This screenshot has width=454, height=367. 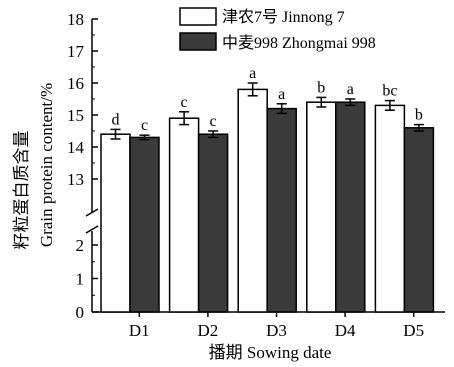 I want to click on y-axis-title-cn: 籽粒蛋白质含量, so click(x=21, y=190).